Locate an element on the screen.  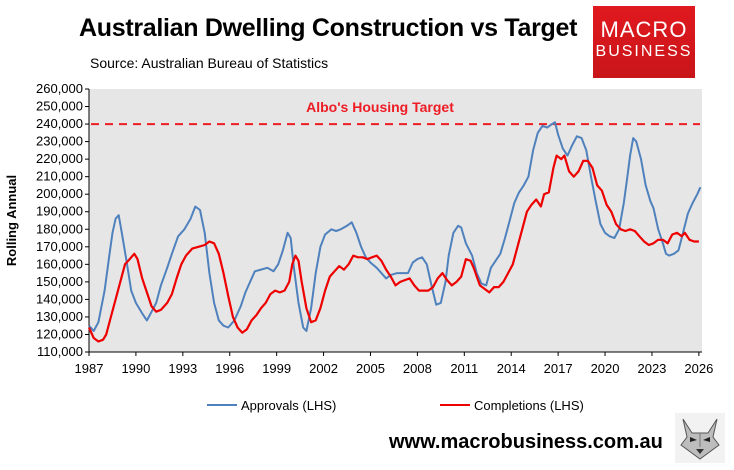
y-tick-label: 230,000 is located at coordinates (59, 141).